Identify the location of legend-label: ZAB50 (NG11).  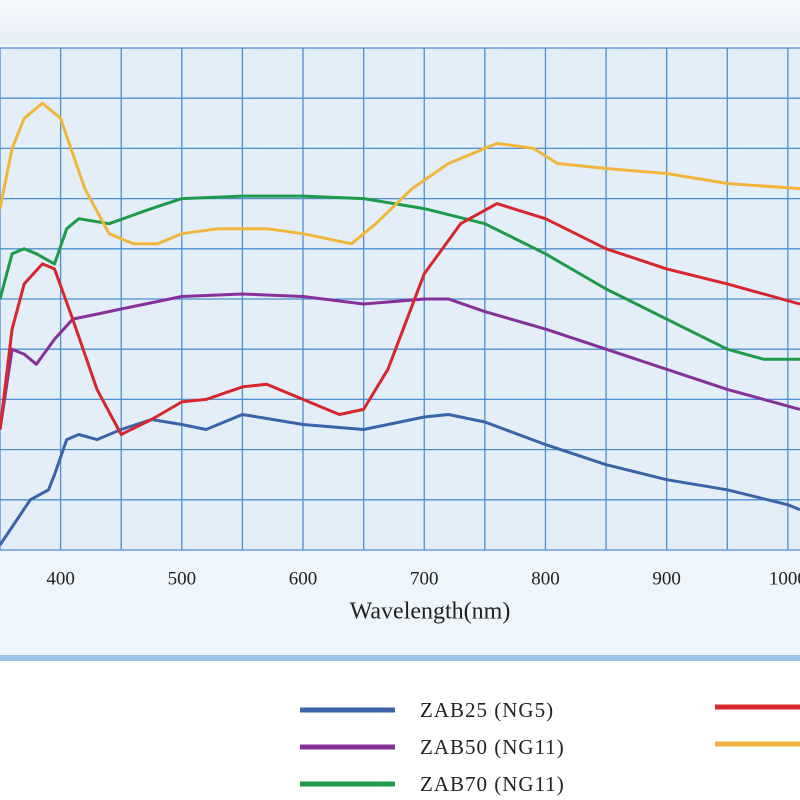
(492, 747).